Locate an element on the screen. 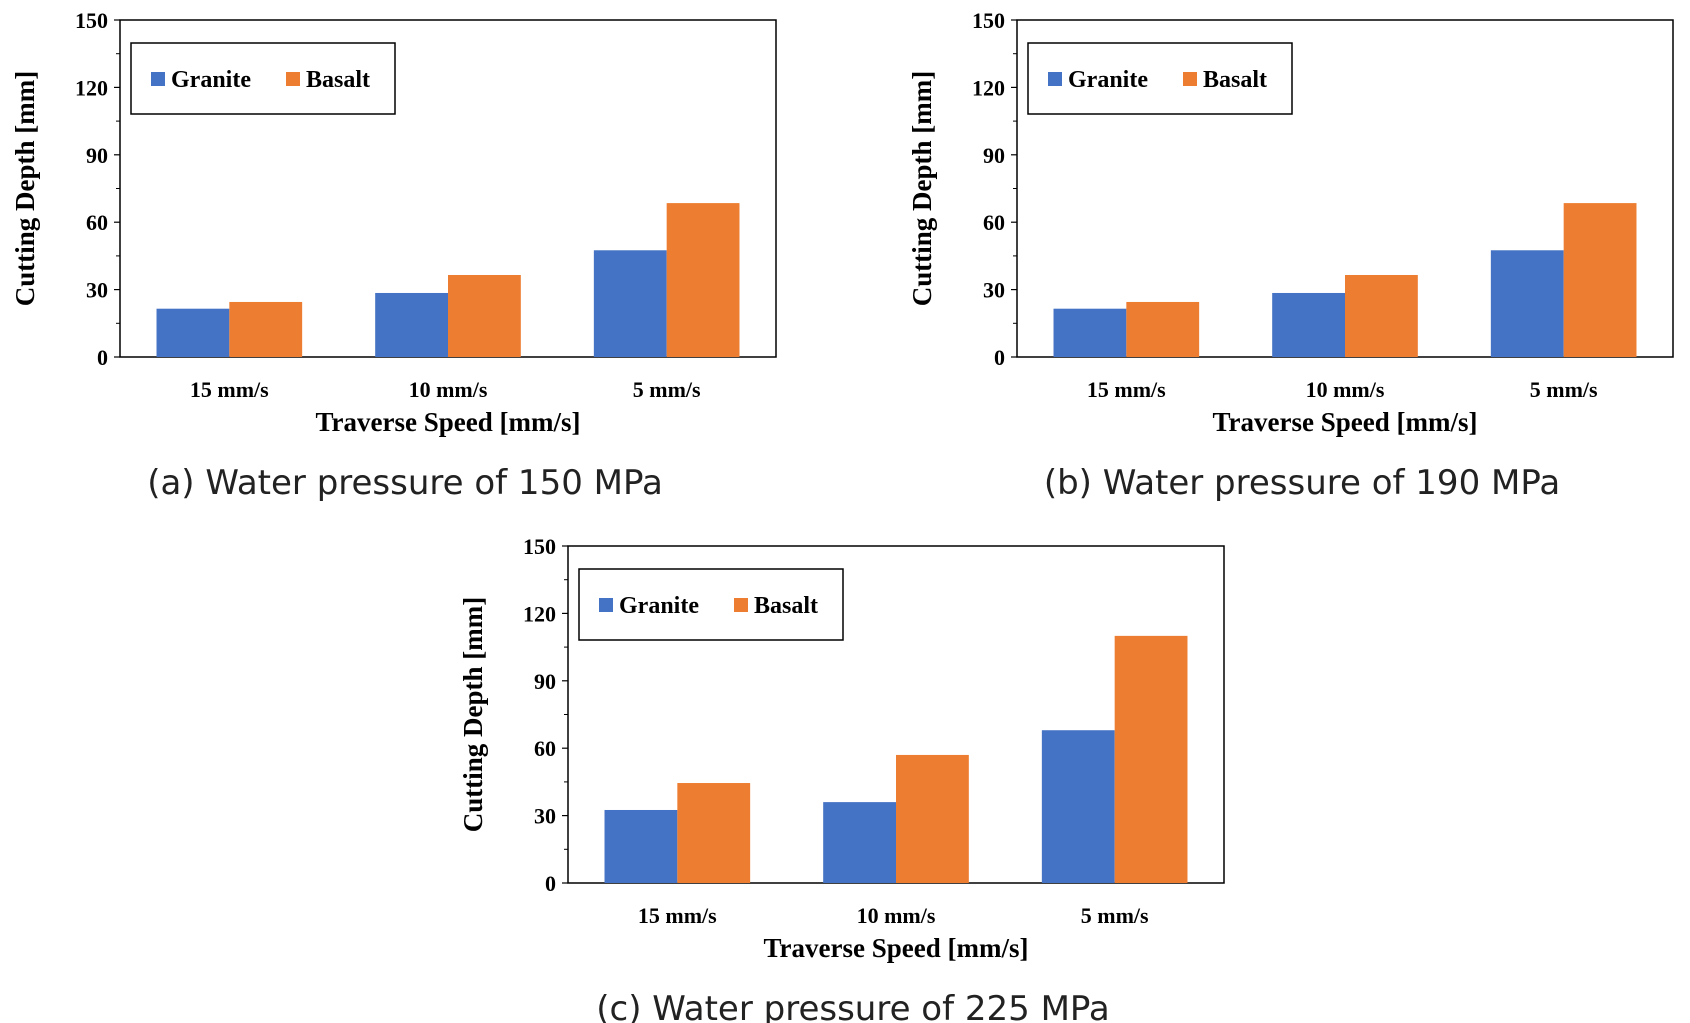 The image size is (1690, 1023). panel-caption: (b) Water pressure of 190 MPa is located at coordinates (1302, 483).